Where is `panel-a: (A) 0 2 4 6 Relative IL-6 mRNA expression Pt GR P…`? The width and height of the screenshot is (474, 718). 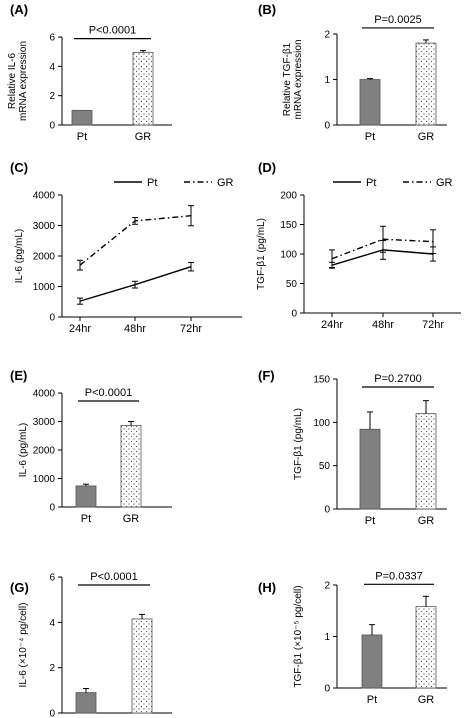
panel-a: (A) 0 2 4 6 Relative IL-6 mRNA expression Pt GR P… is located at coordinates (89, 72).